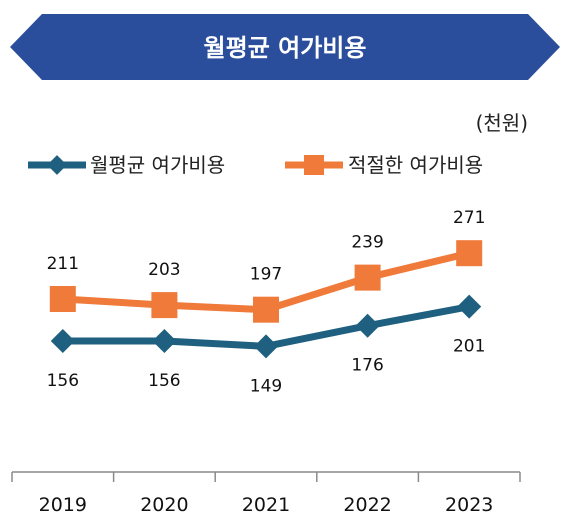 The width and height of the screenshot is (570, 529). What do you see at coordinates (469, 253) in the screenshot?
I see `point-1-2023` at bounding box center [469, 253].